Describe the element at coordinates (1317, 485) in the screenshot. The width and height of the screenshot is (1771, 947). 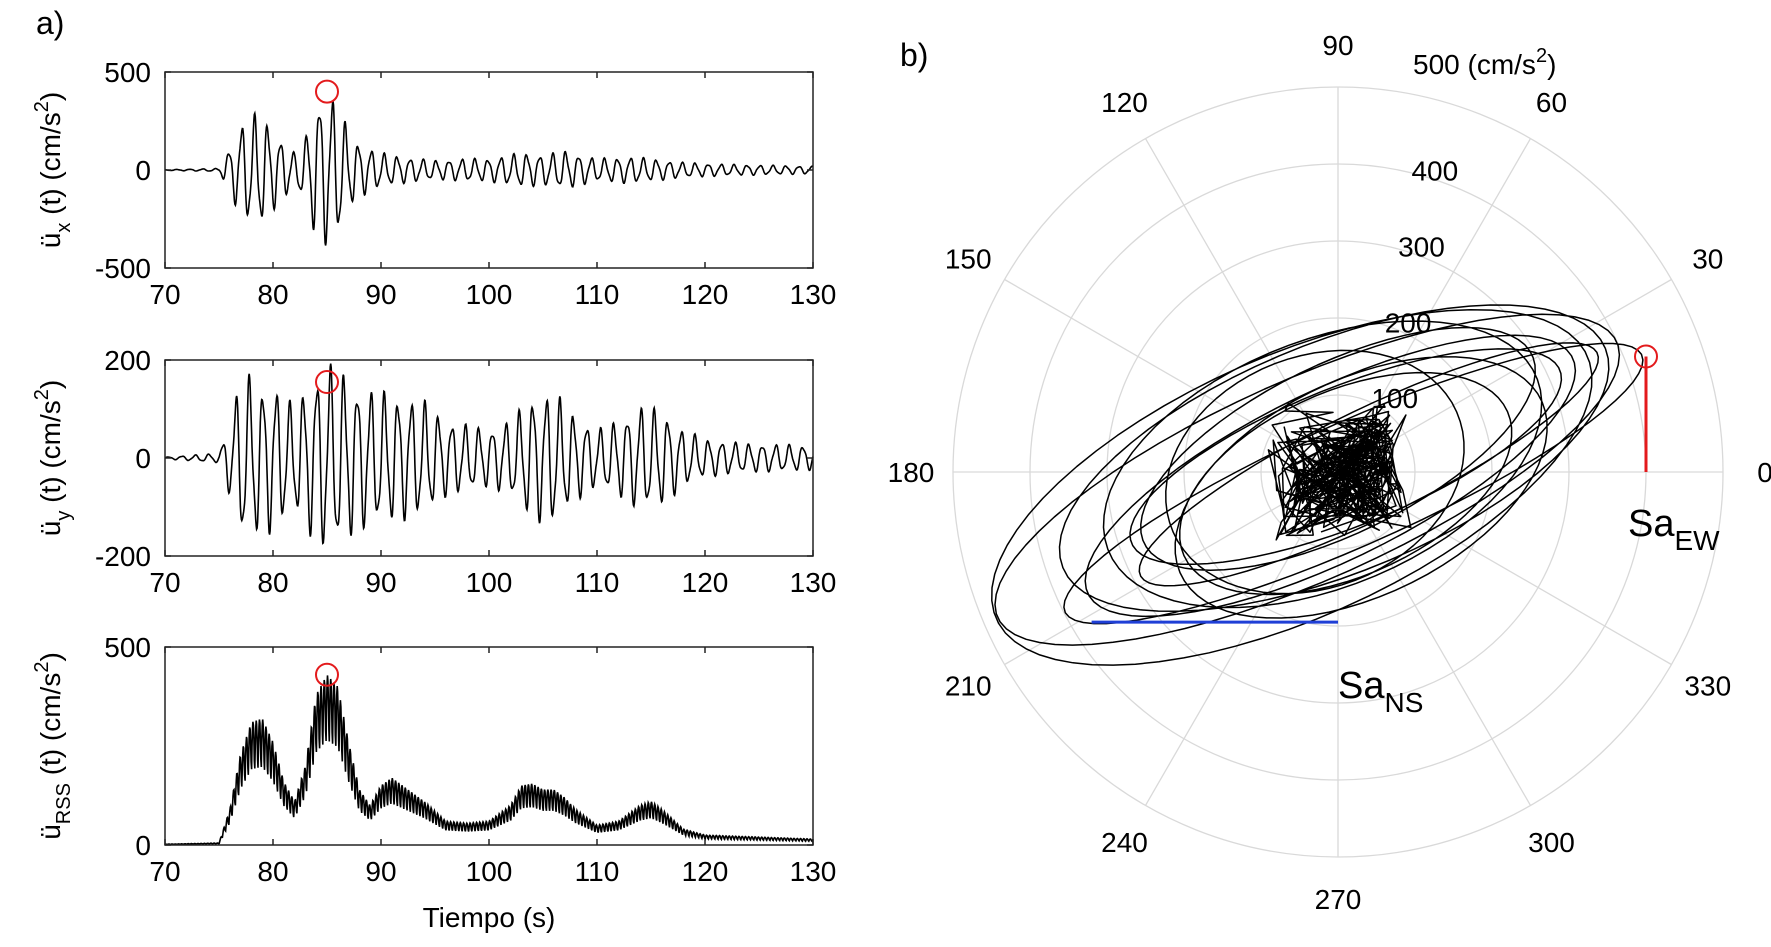
I see `orbit-trace` at that location.